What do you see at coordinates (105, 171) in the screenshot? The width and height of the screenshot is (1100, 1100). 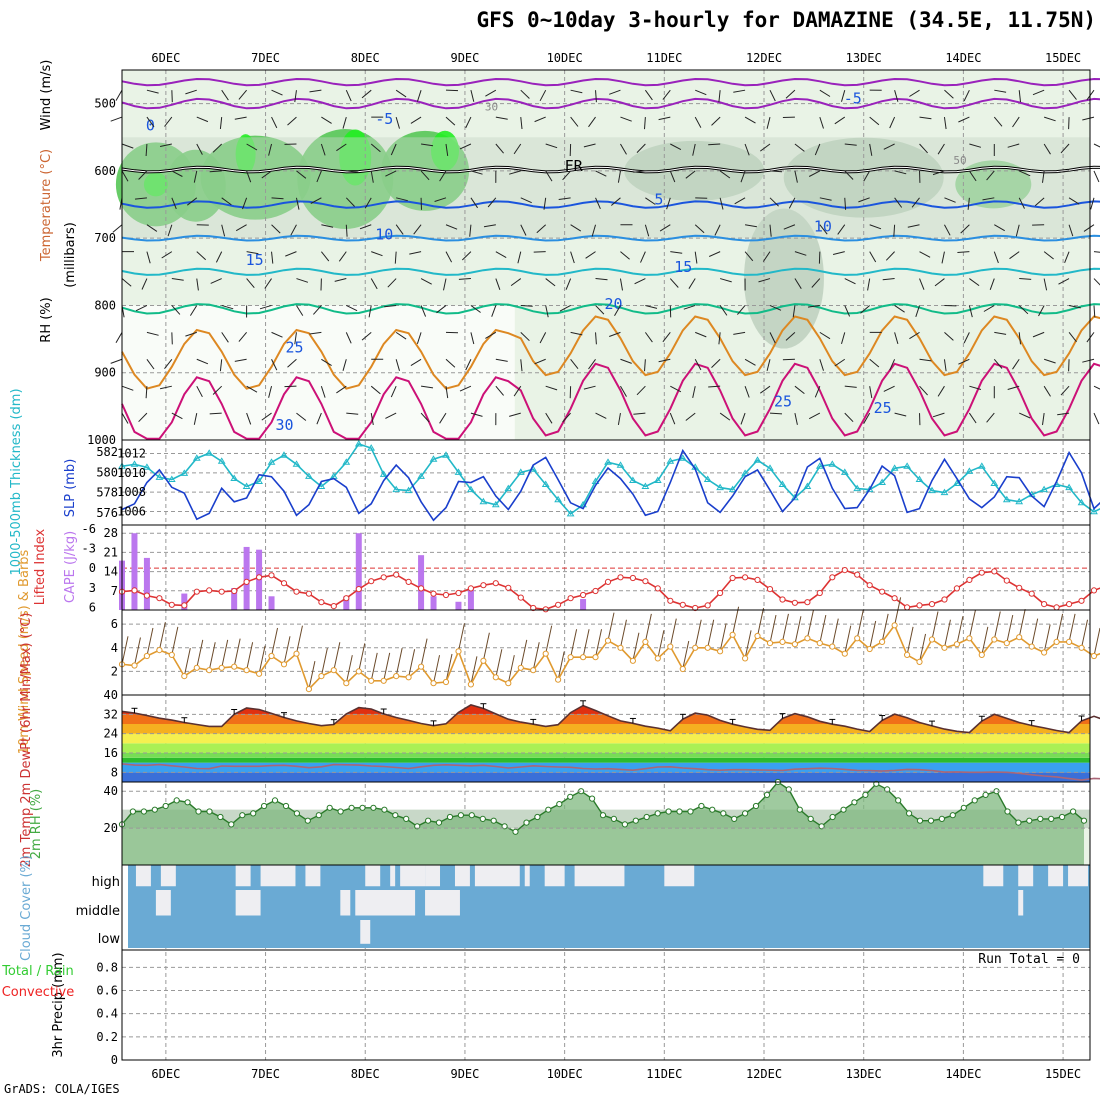 I see `pressure-tick-600: 600` at bounding box center [105, 171].